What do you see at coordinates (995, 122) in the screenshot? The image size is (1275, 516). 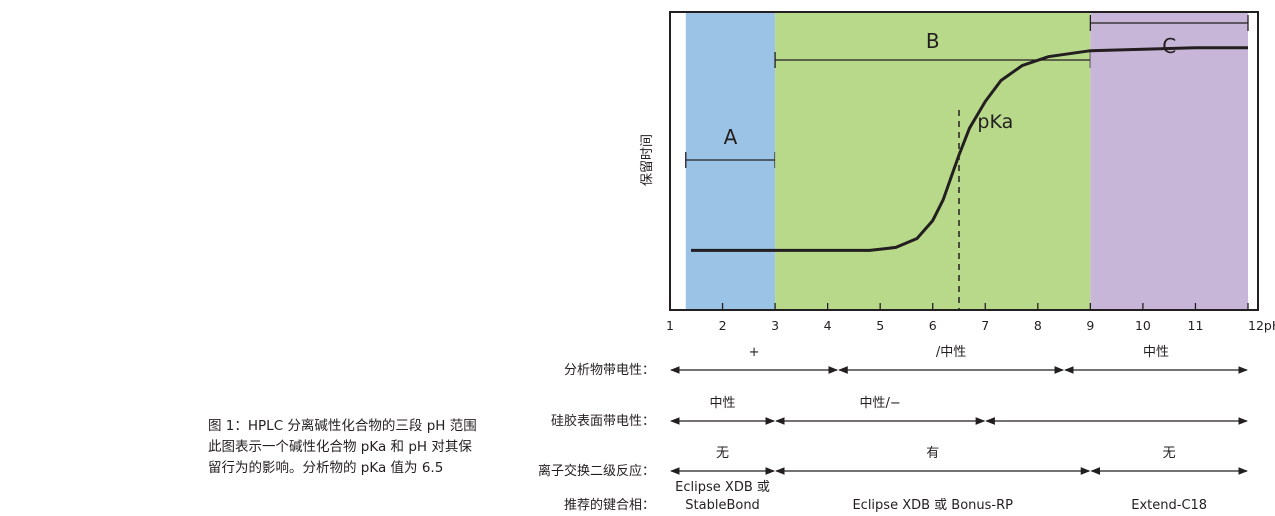 I see `pka-label: pKa` at bounding box center [995, 122].